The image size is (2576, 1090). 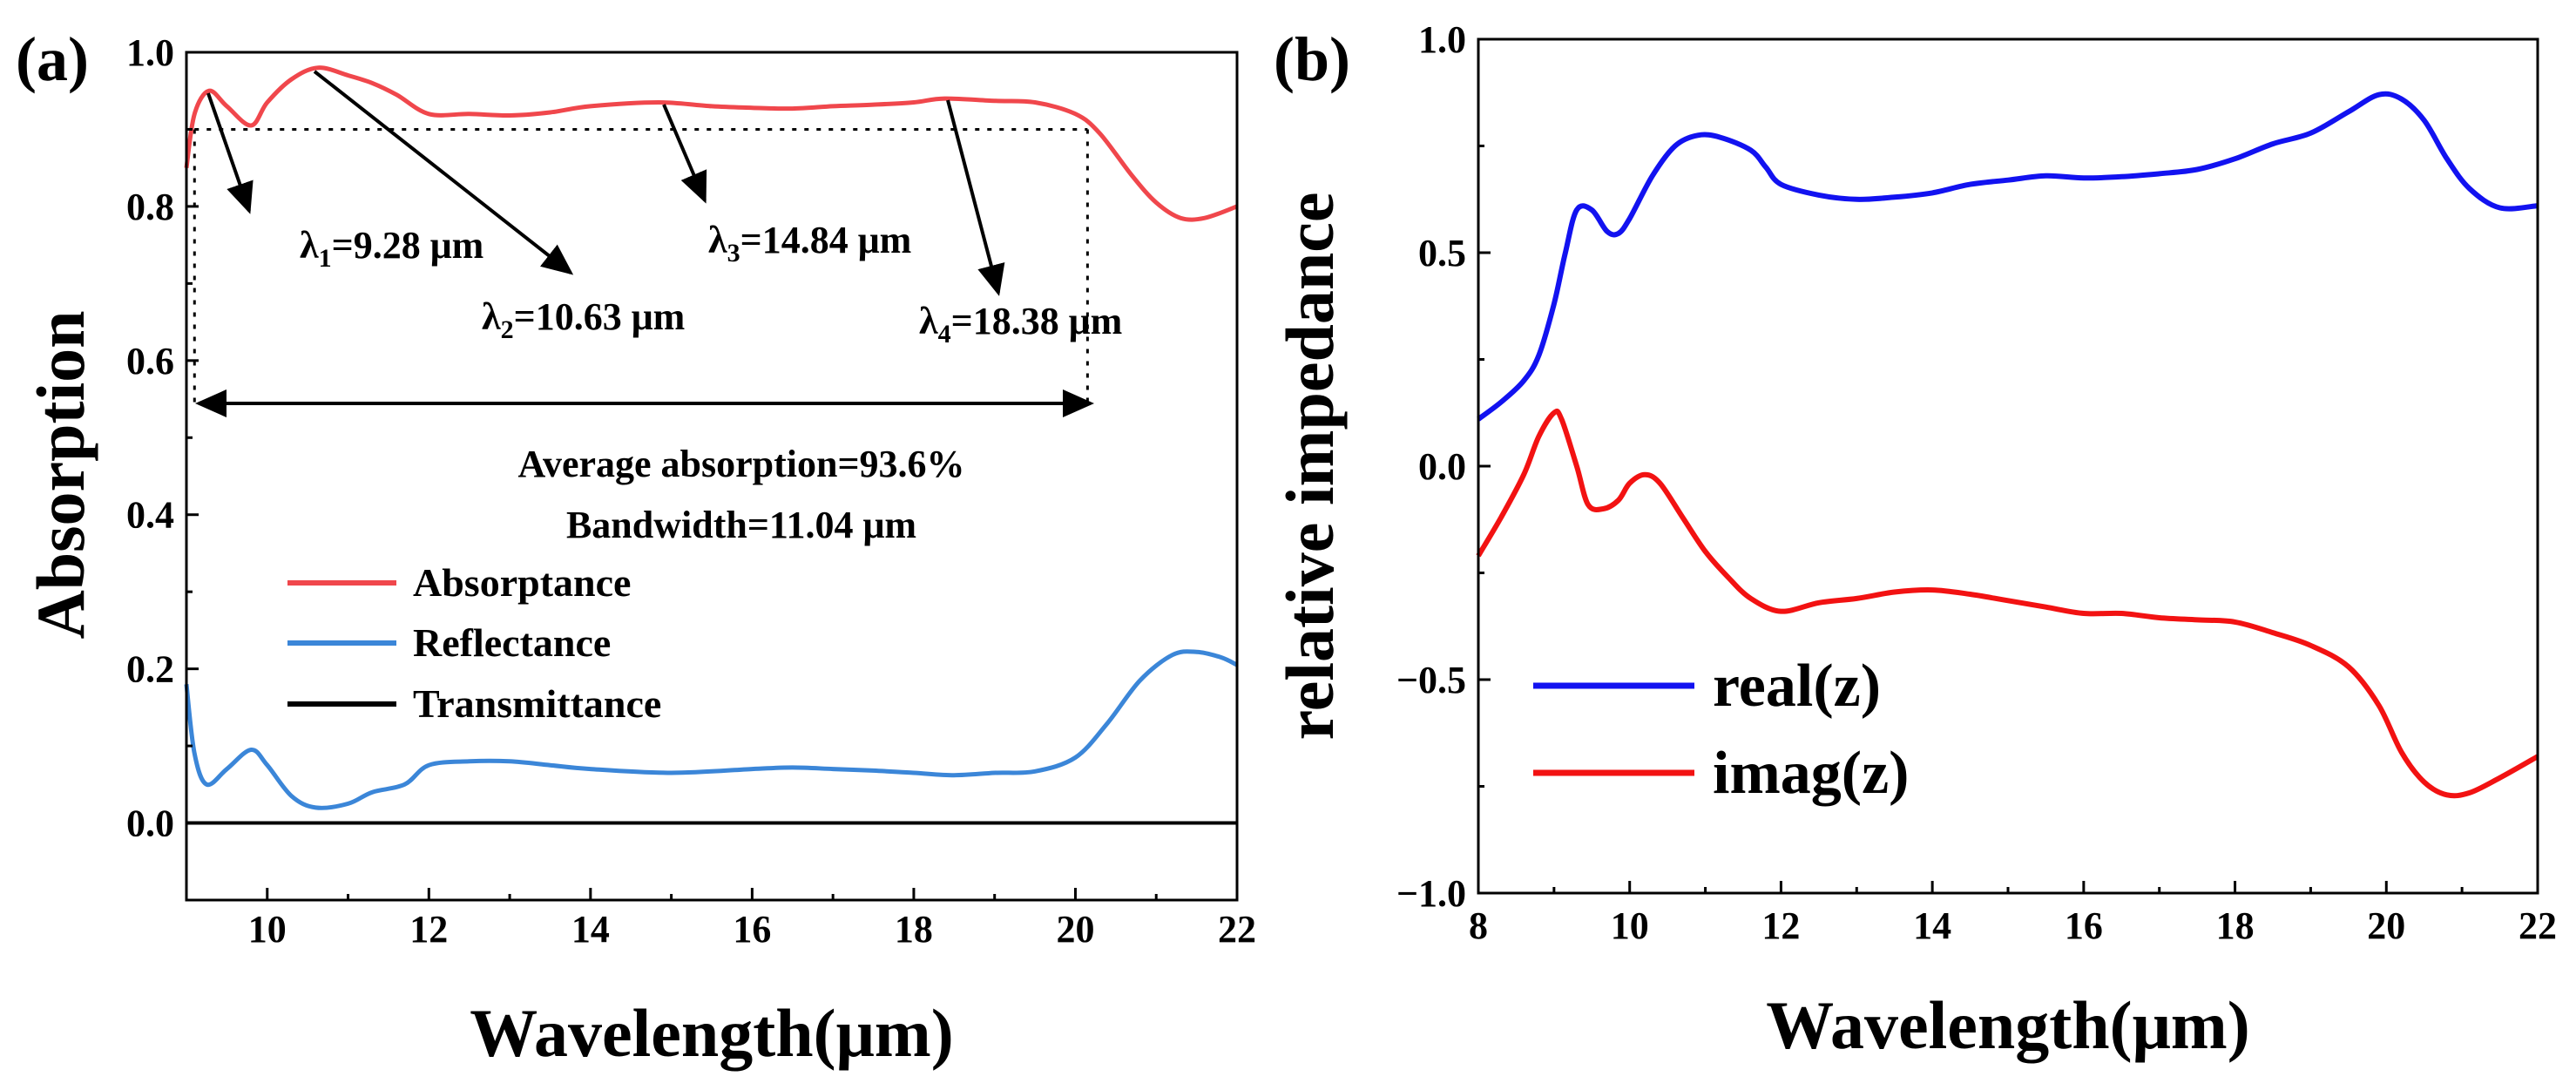 What do you see at coordinates (711, 729) in the screenshot?
I see `reflectance-series-line` at bounding box center [711, 729].